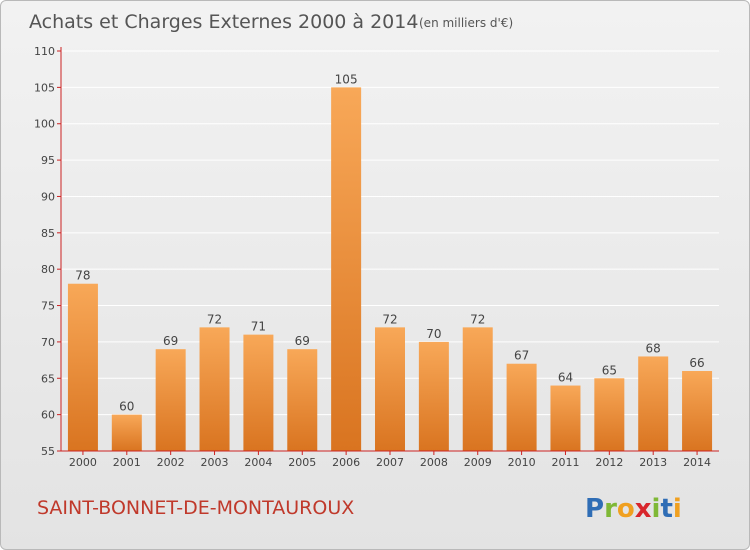 This screenshot has height=550, width=750. Describe the element at coordinates (610, 509) in the screenshot. I see `logo-letter: r` at that location.